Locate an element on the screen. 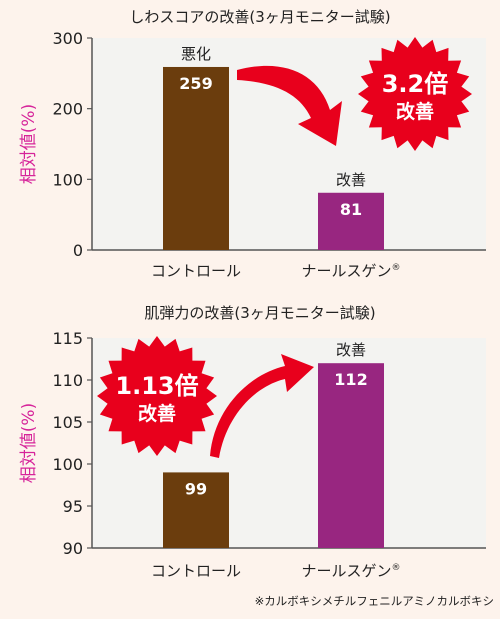 The width and height of the screenshot is (500, 619). y-tick-label: 200 is located at coordinates (67, 109).